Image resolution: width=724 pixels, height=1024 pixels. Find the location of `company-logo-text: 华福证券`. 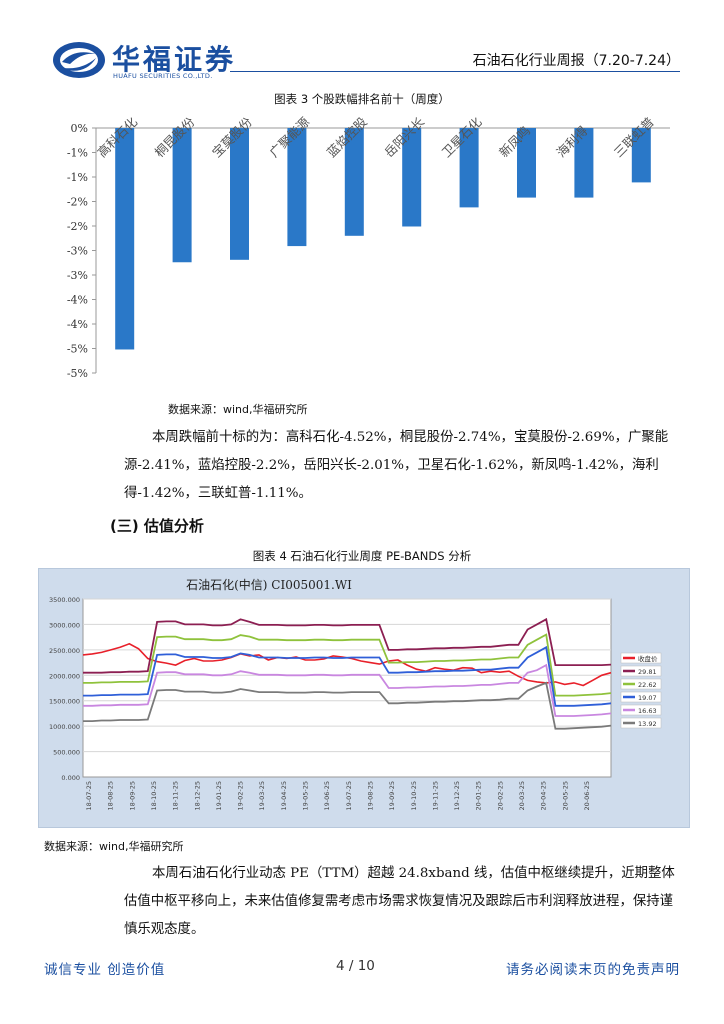

company-logo-text: 华福证券 is located at coordinates (174, 59).